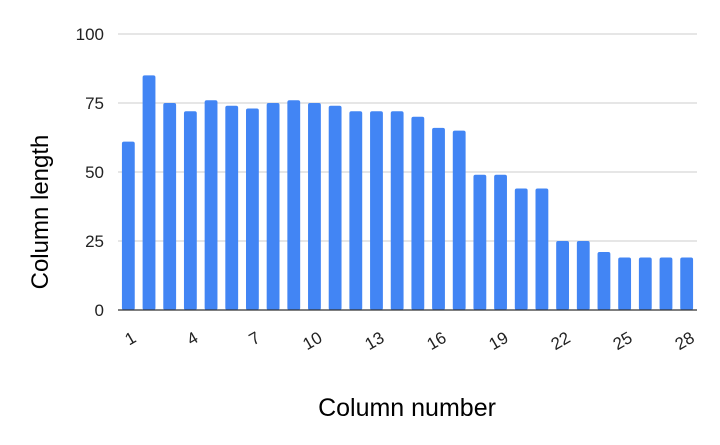 The image size is (720, 445). Describe the element at coordinates (131, 338) in the screenshot. I see `x-tick-label-1: 1` at that location.